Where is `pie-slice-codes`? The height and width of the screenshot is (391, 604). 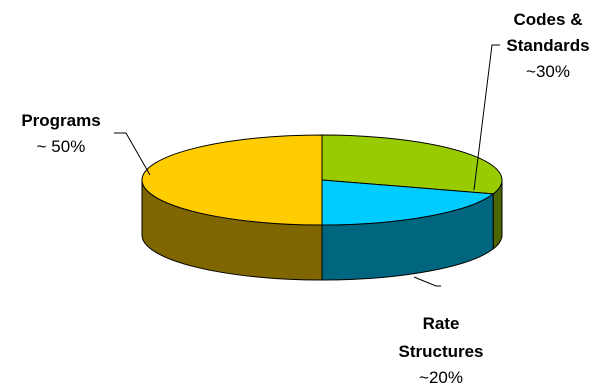 pie-slice-codes is located at coordinates (412, 164).